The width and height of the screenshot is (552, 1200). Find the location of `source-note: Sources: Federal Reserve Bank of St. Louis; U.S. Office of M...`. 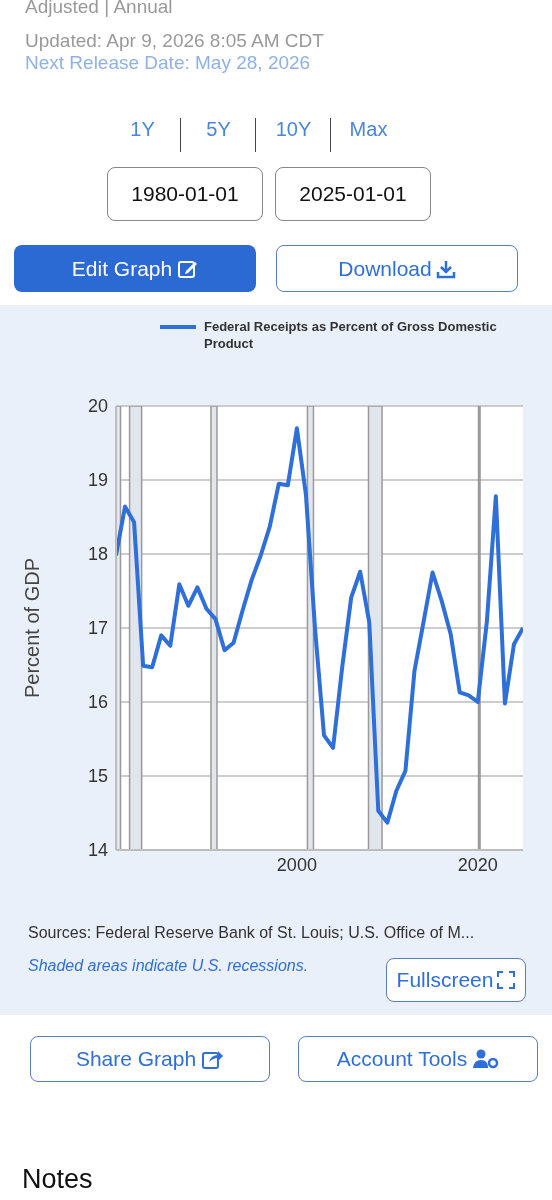

source-note: Sources: Federal Reserve Bank of St. Louis; U.S. Office of M... is located at coordinates (251, 933).